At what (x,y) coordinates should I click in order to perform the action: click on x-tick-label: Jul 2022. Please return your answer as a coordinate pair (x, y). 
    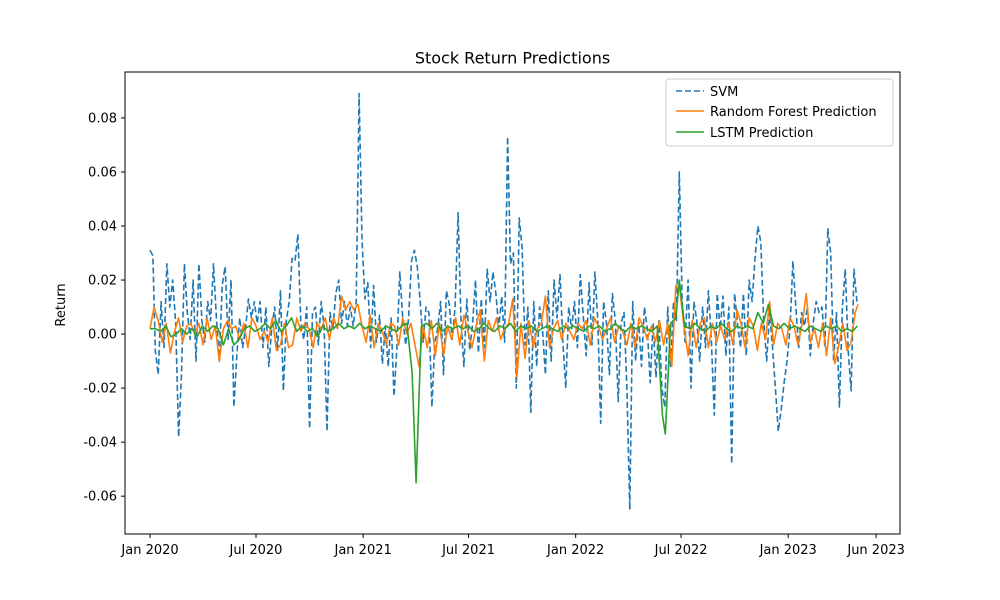
    Looking at the image, I should click on (681, 550).